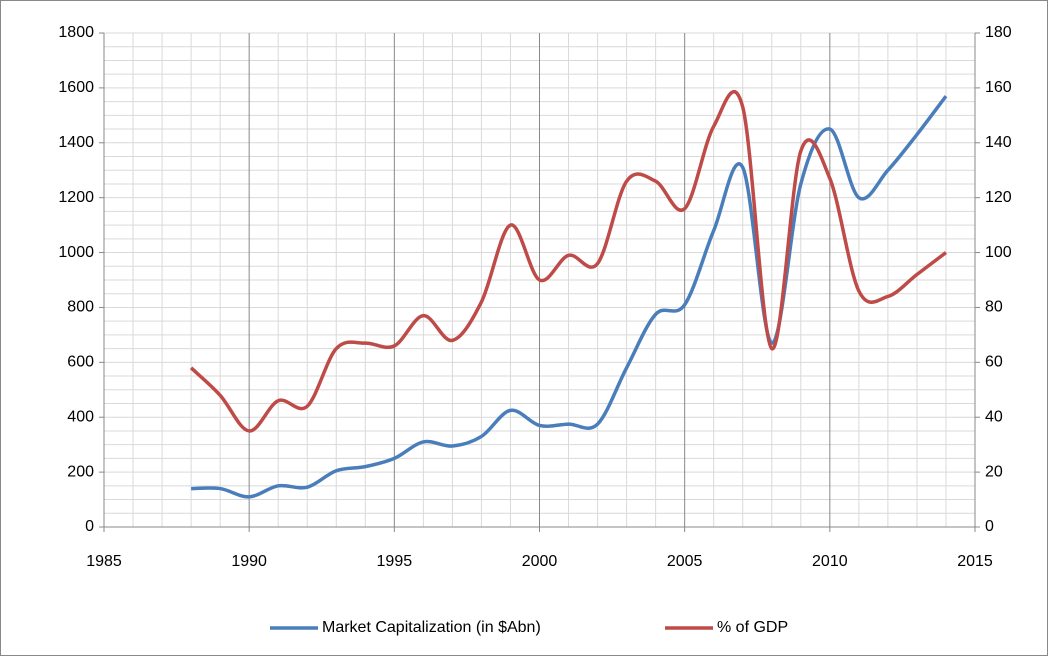 Image resolution: width=1049 pixels, height=657 pixels. Describe the element at coordinates (989, 526) in the screenshot. I see `y2-tick-label: 0` at that location.